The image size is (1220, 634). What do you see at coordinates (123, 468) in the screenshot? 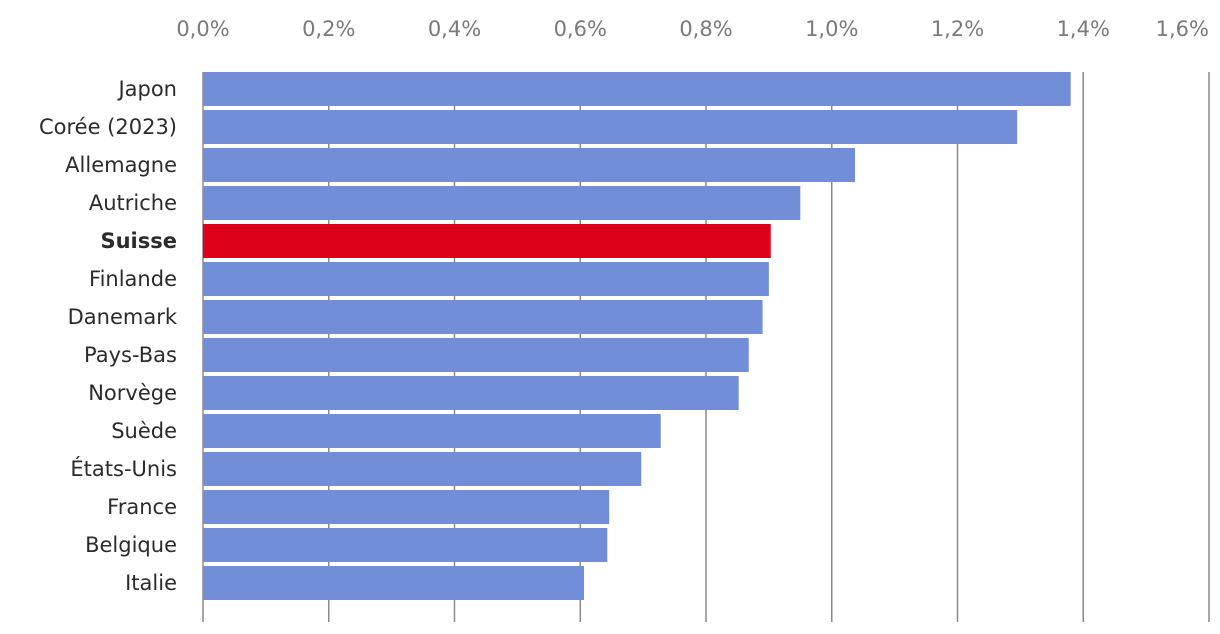
I see `category-label: États-Unis` at bounding box center [123, 468].